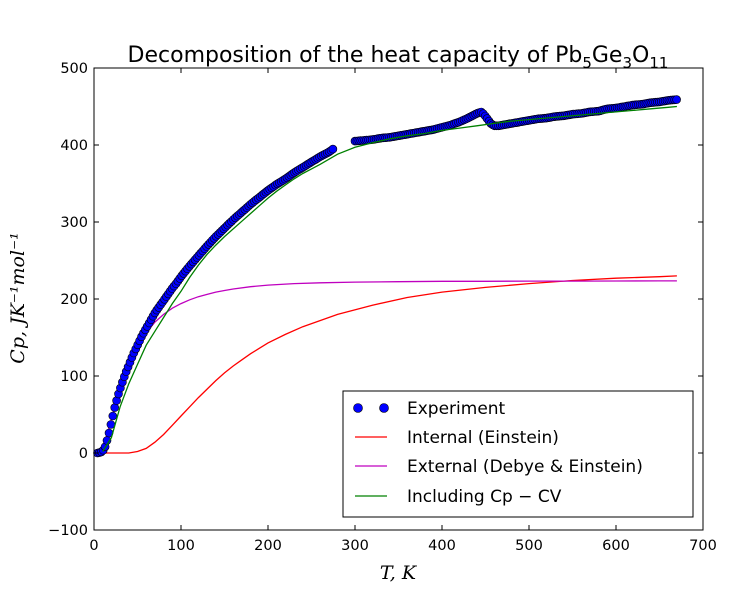 This screenshot has width=752, height=600. I want to click on y-tick-label: −100, so click(68, 531).